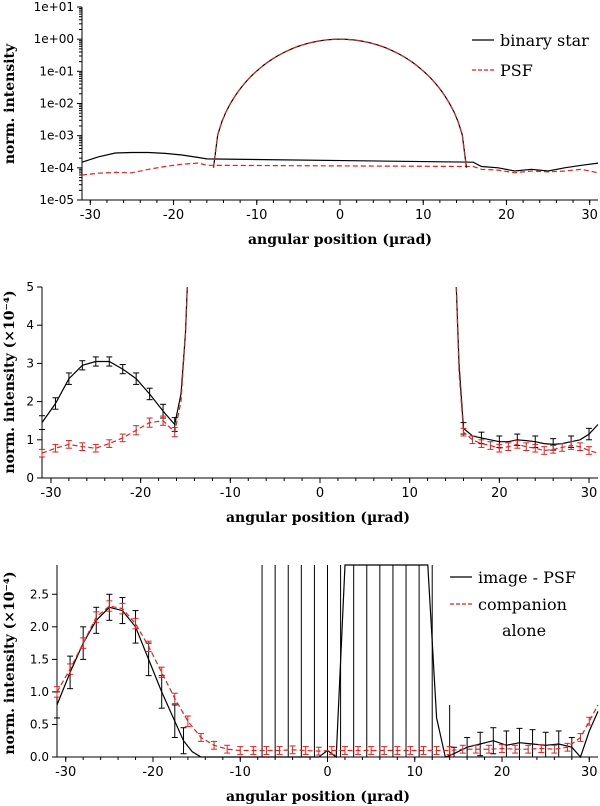 The image size is (600, 806). Describe the element at coordinates (589, 772) in the screenshot. I see `bottom-xtick-label: 30` at that location.